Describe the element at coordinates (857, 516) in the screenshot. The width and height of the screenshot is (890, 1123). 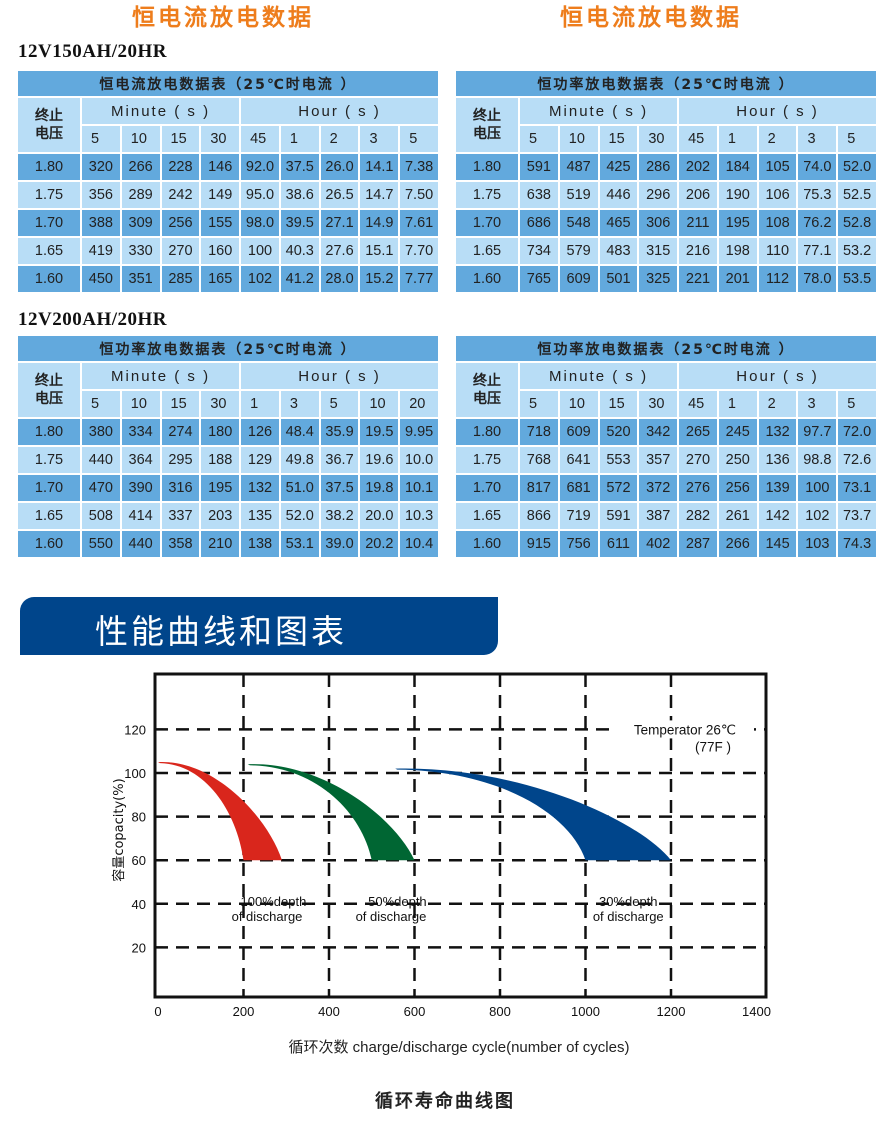
I see `table-cell: 73.7` at that location.